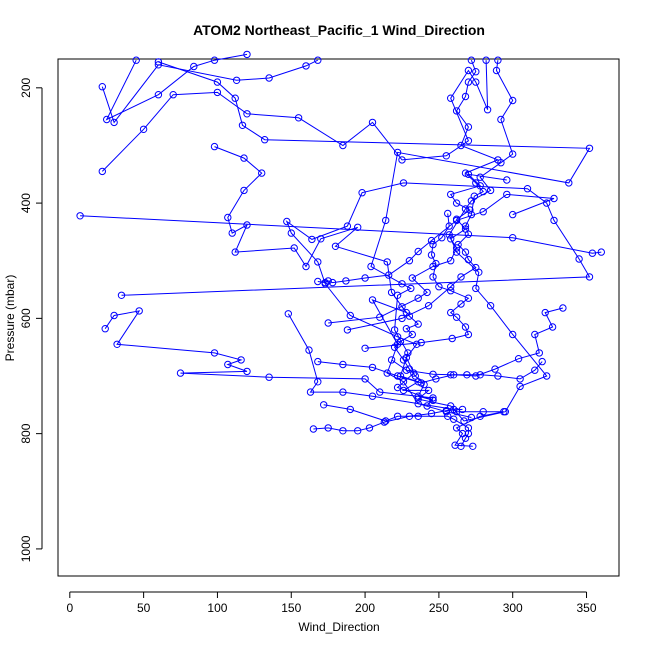  What do you see at coordinates (587, 608) in the screenshot?
I see `x-tick-label: 350` at bounding box center [587, 608].